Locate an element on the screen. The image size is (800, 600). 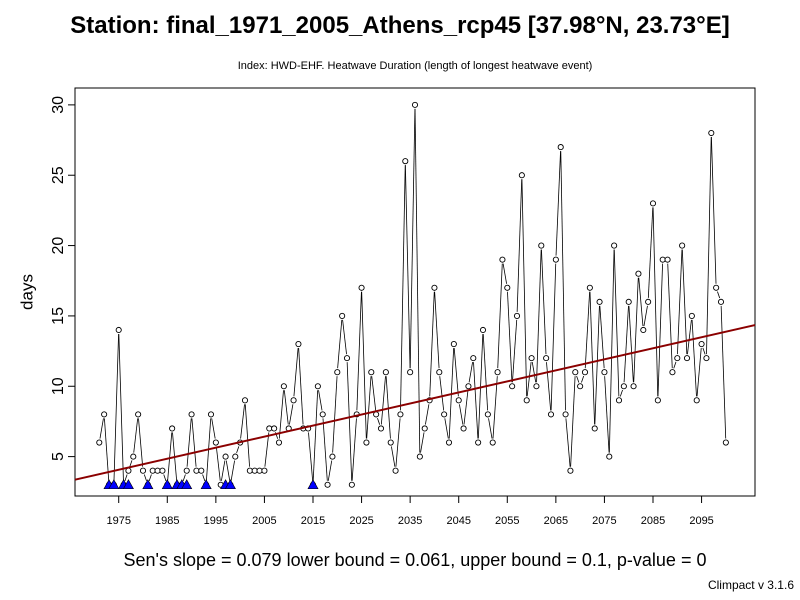
y-axis-label: days is located at coordinates (26, 292).